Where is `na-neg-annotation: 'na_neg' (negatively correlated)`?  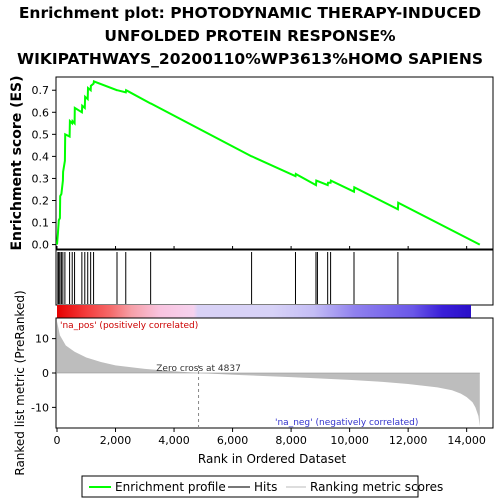 na-neg-annotation: 'na_neg' (negatively correlated) is located at coordinates (346, 423).